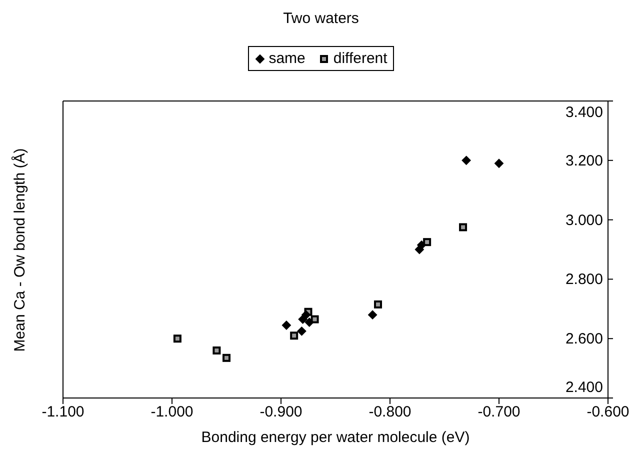  What do you see at coordinates (390, 412) in the screenshot?
I see `x-tick-label: -0.800` at bounding box center [390, 412].